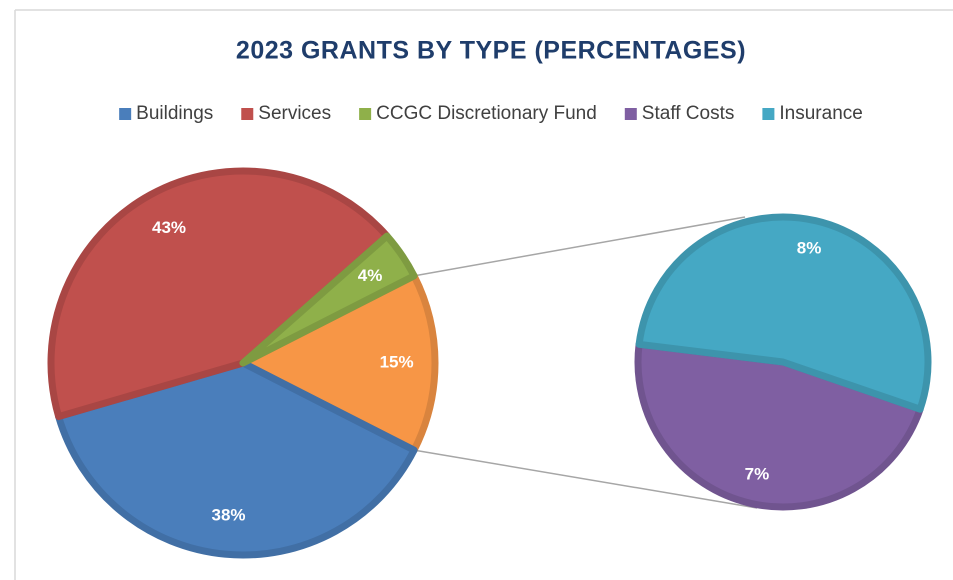 The width and height of the screenshot is (953, 580). I want to click on chart-title: 2023 GRANTS BY TYPE (PERCENTAGES), so click(491, 51).